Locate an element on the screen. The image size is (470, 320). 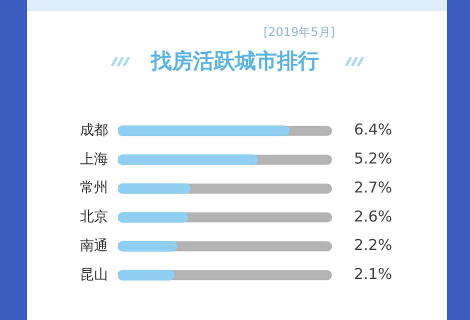
chart-title: 找房活跃城市排行 is located at coordinates (235, 61).